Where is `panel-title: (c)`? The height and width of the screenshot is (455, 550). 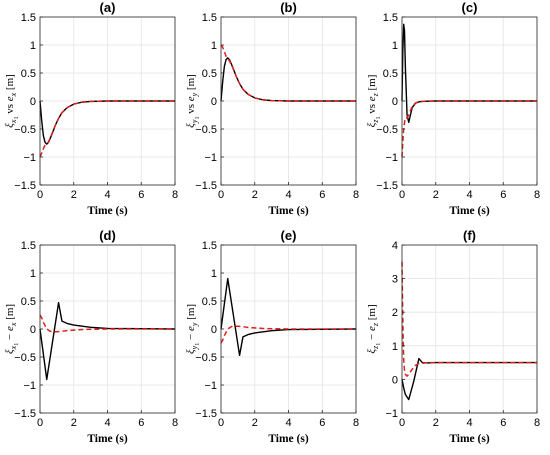
panel-title: (c) is located at coordinates (470, 7).